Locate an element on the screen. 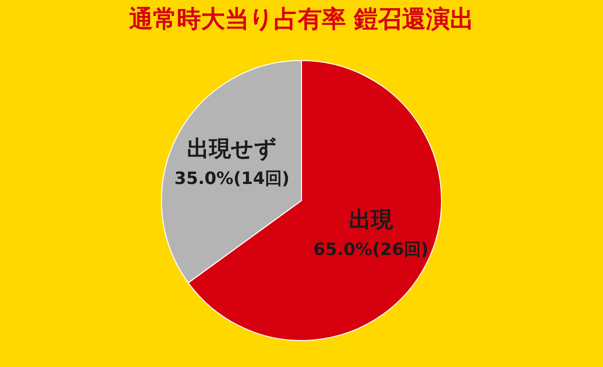 The width and height of the screenshot is (603, 367). chart-title: 通常時大当り占有率 鎧召還演出 is located at coordinates (301, 19).